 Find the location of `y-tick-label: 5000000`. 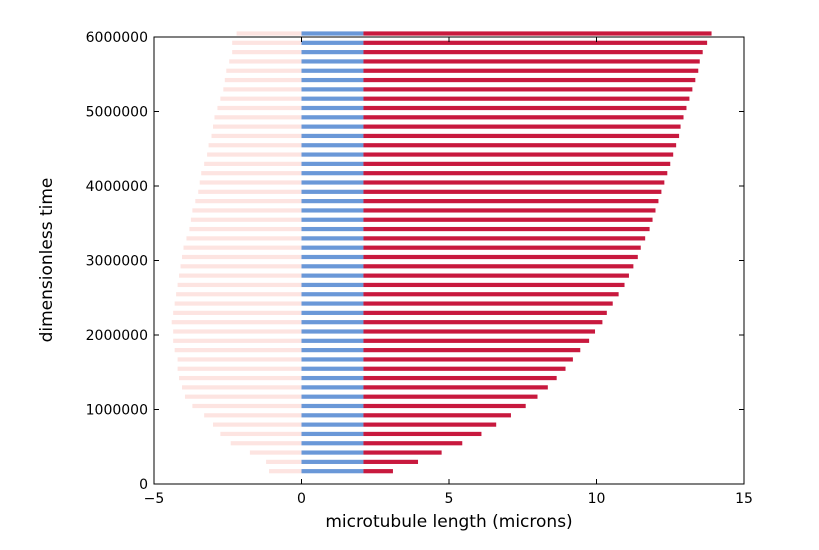

y-tick-label: 5000000 is located at coordinates (117, 113).